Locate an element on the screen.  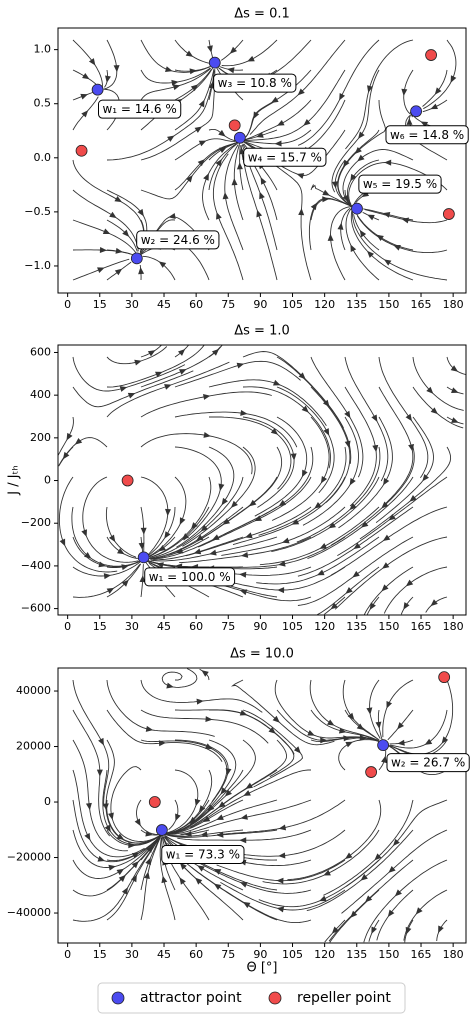
legend-marker is located at coordinates (275, 998).